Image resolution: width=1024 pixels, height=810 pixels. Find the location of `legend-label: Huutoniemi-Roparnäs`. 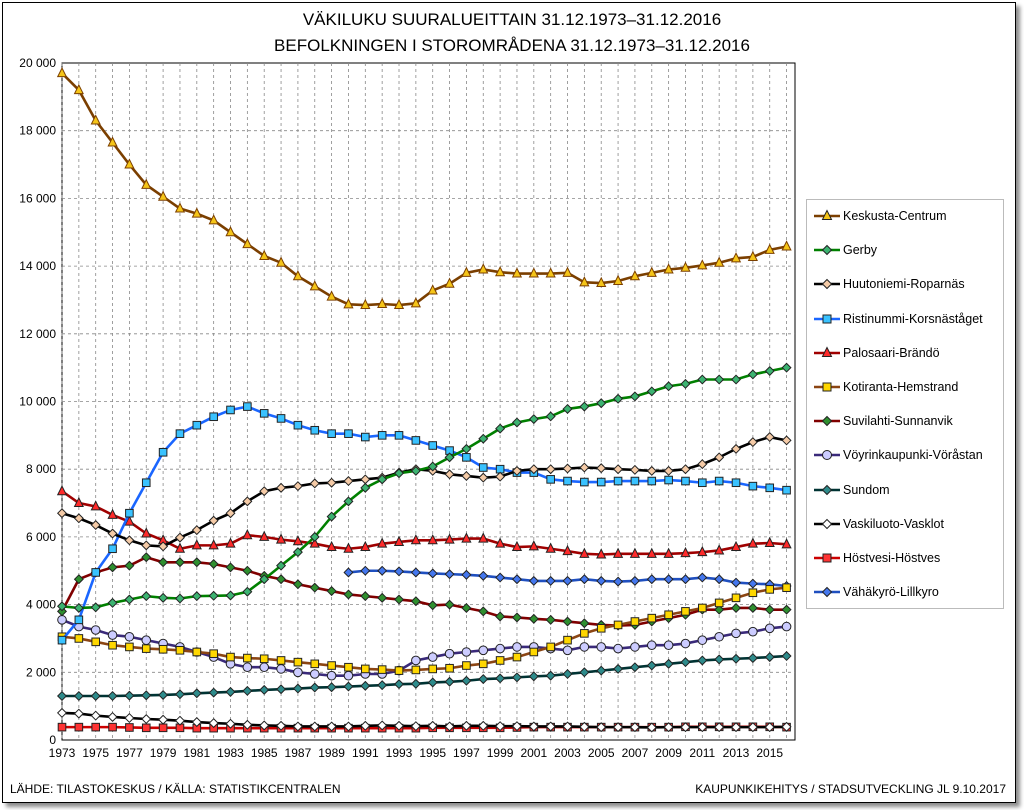

legend-label: Huutoniemi-Roparnäs is located at coordinates (904, 284).